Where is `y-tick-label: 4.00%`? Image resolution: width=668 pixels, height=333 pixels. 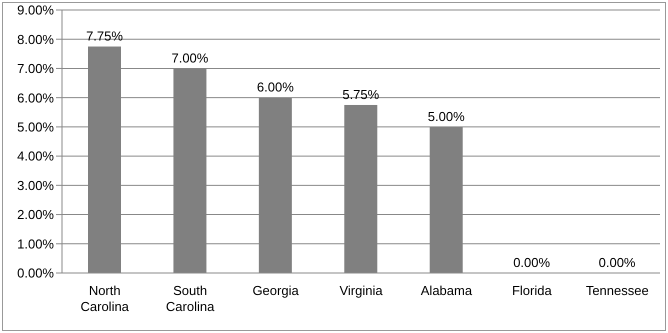
y-tick-label: 4.00% is located at coordinates (35, 156).